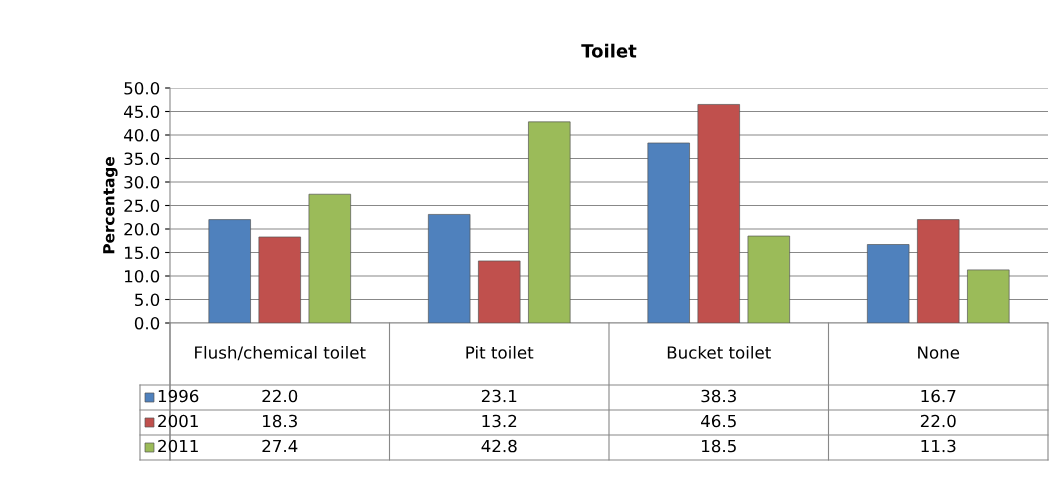 The image size is (1062, 483). What do you see at coordinates (141, 112) in the screenshot?
I see `y-tick-label: 45.0` at bounding box center [141, 112].